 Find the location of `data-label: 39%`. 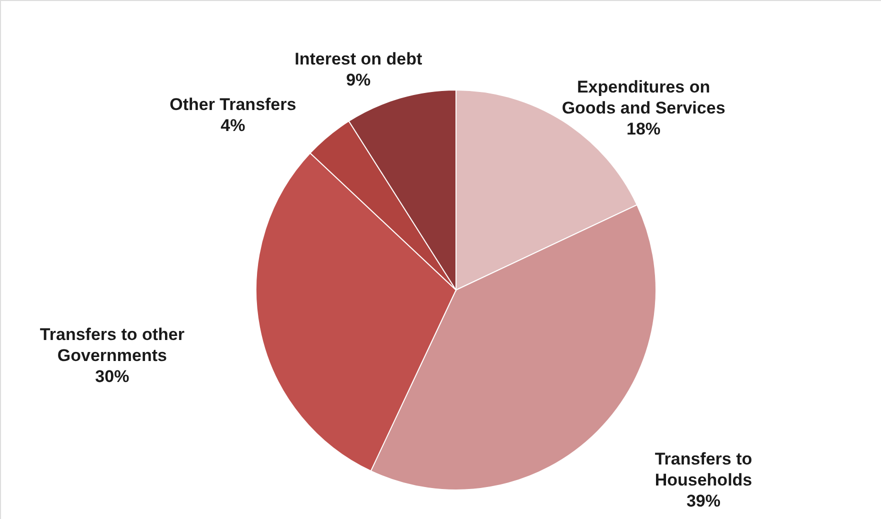

data-label: 39% is located at coordinates (703, 501).